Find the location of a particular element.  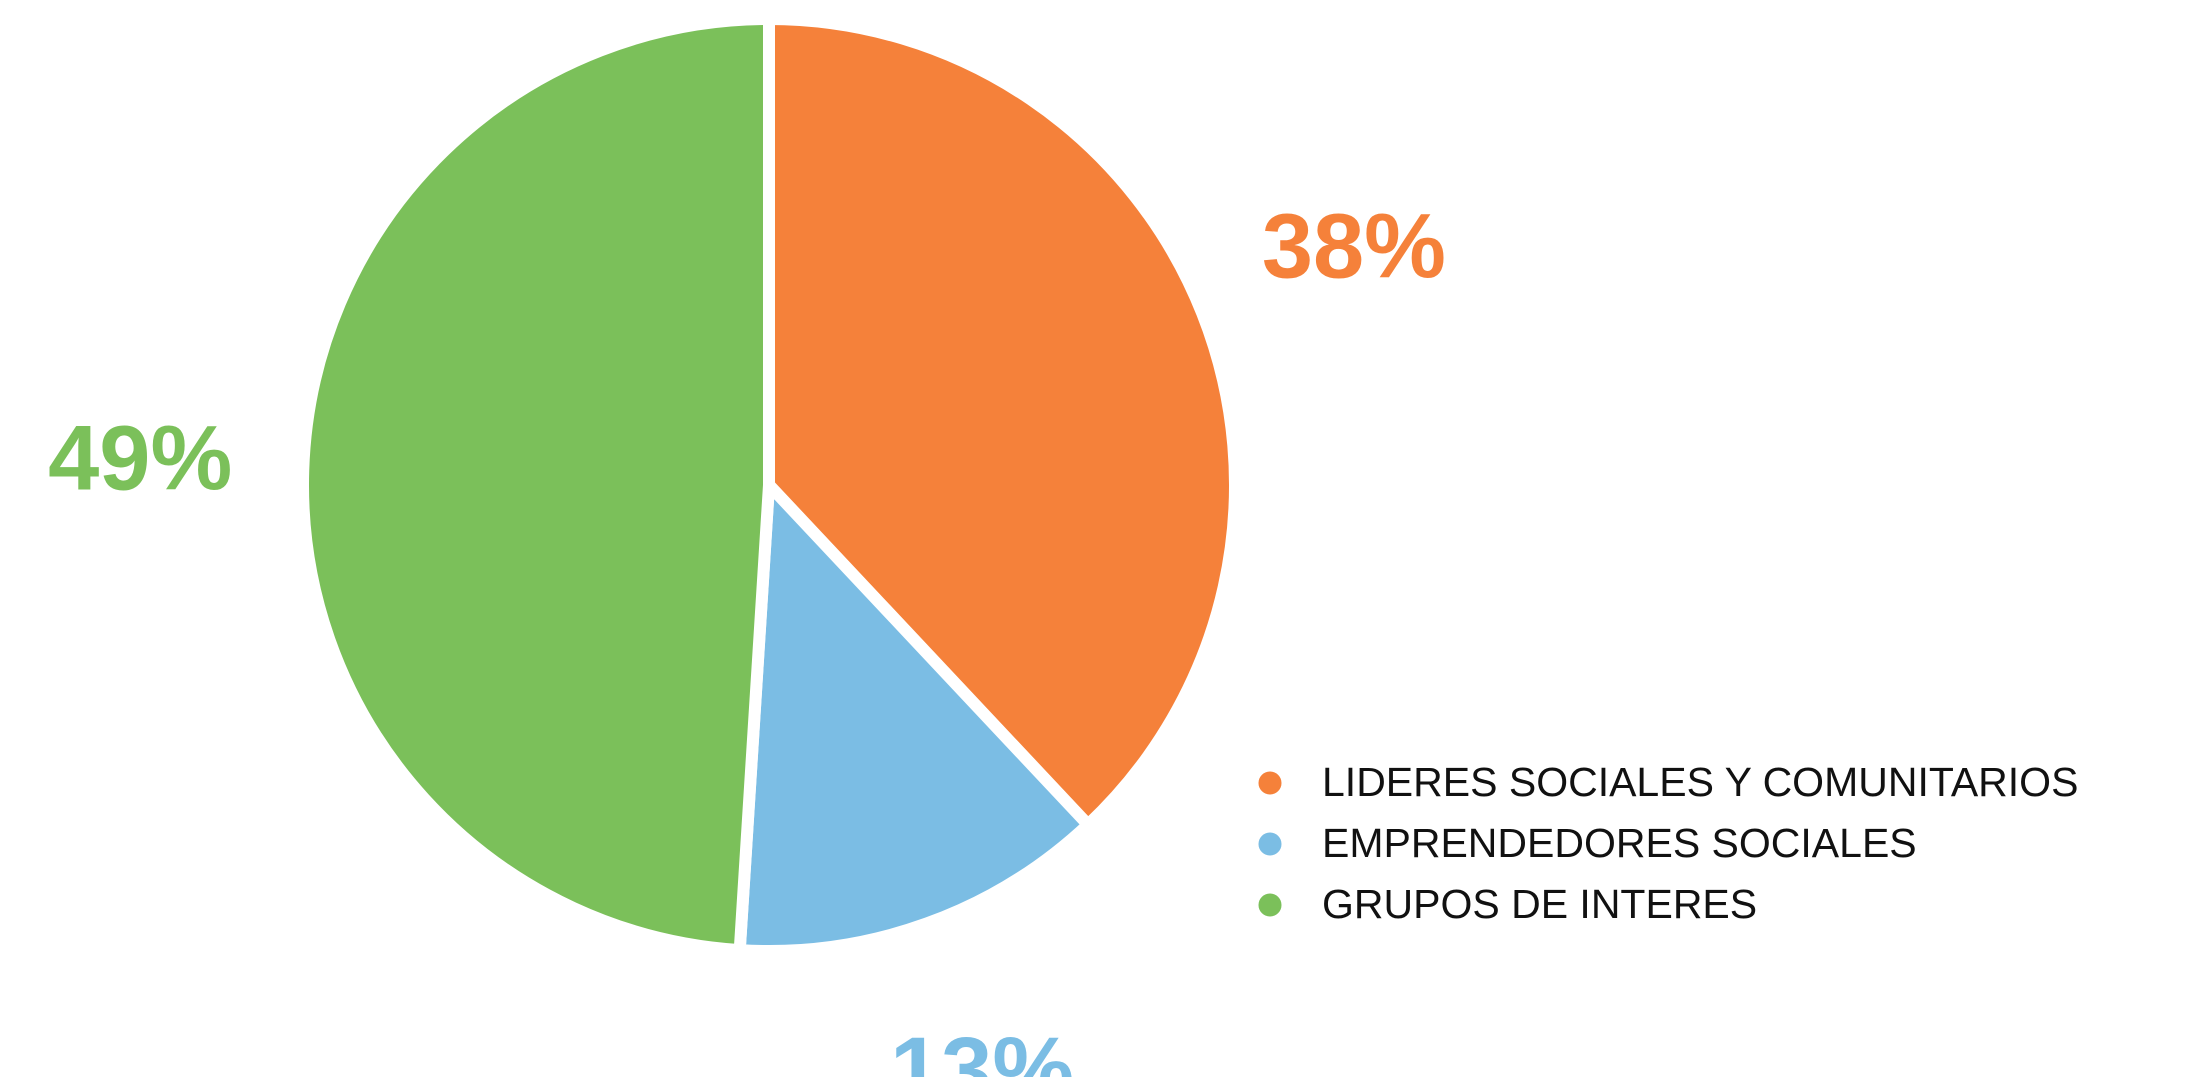

legend-label: GRUPOS DE INTERES is located at coordinates (1539, 904).